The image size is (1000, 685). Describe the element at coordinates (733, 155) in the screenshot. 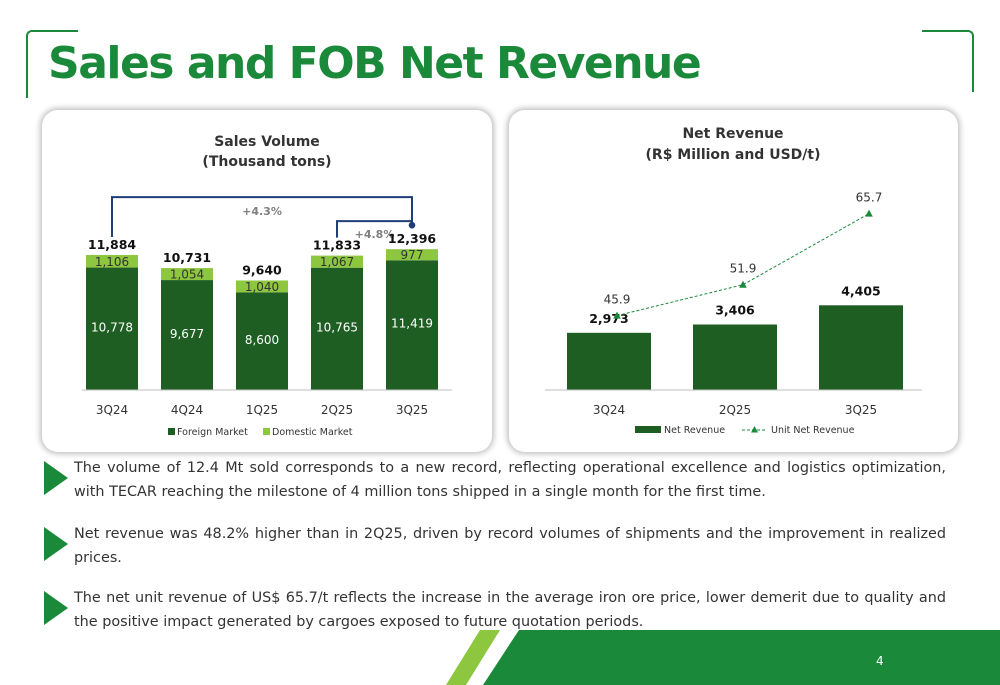

I see `revenue-chart-subtitle: (R$ Million and USD/t)` at that location.